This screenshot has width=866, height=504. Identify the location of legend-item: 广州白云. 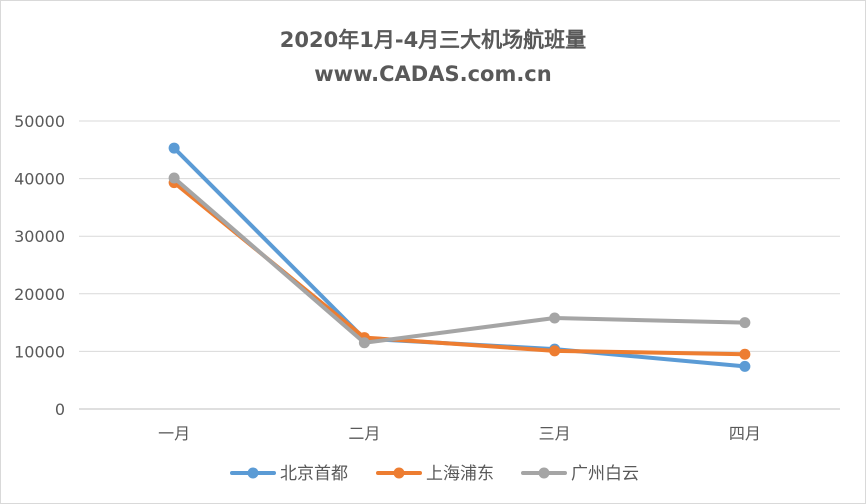
(580, 474).